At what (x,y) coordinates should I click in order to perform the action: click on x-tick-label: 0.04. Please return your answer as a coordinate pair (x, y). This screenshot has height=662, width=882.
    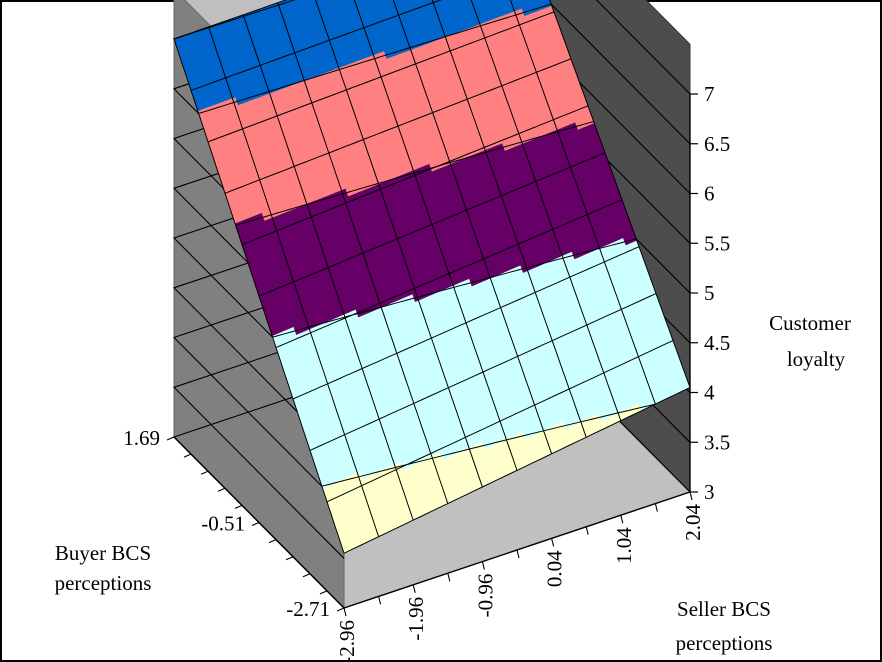
    Looking at the image, I should click on (555, 568).